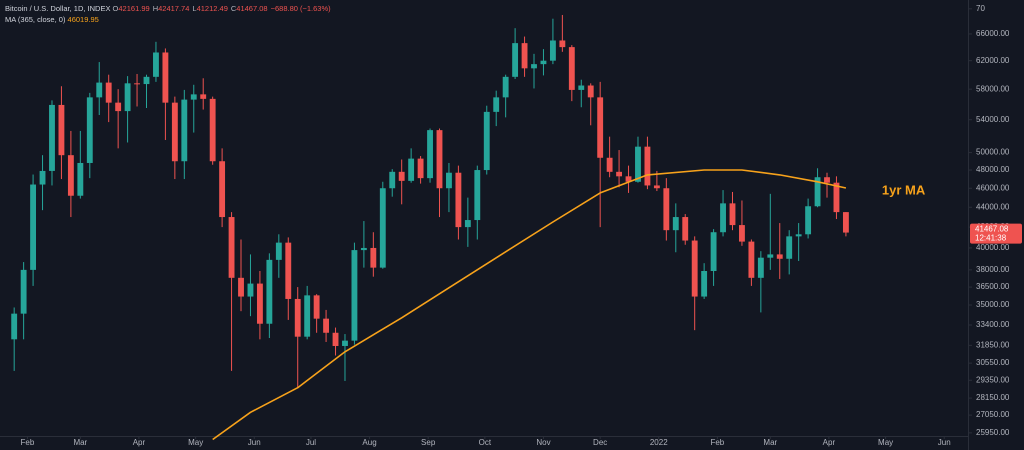 The width and height of the screenshot is (1024, 450). Describe the element at coordinates (252, 8) in the screenshot. I see `ohlc-value: 41467.08` at that location.